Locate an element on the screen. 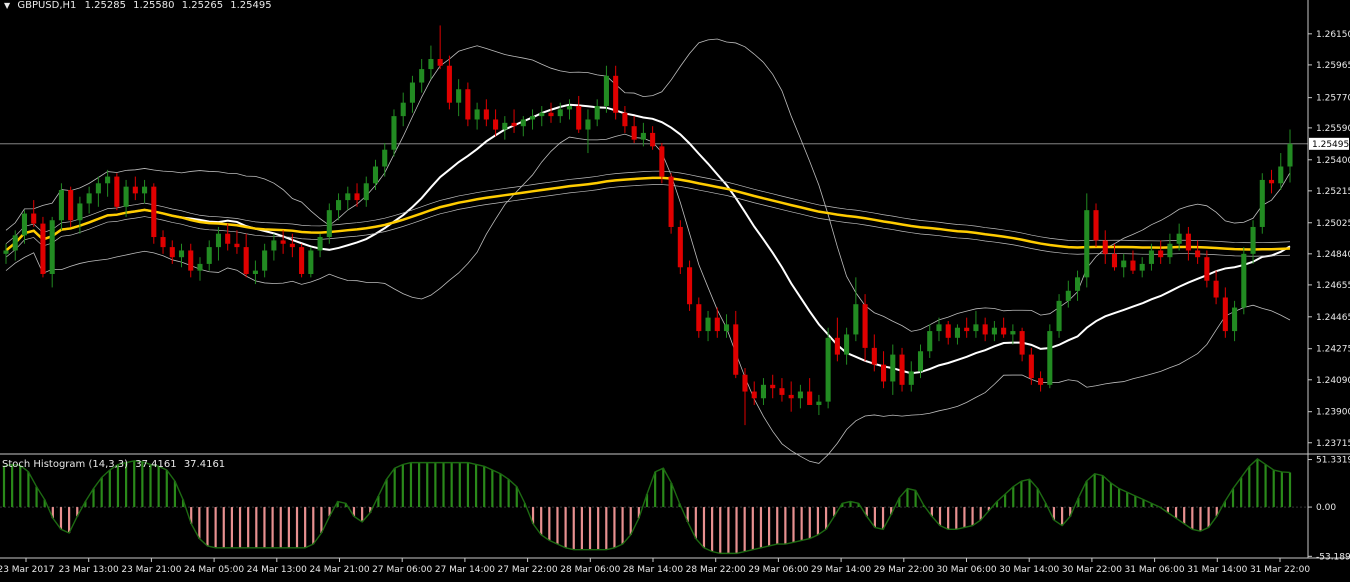 The image size is (1350, 582). sub-tick-label: 51.3319 is located at coordinates (1333, 461).